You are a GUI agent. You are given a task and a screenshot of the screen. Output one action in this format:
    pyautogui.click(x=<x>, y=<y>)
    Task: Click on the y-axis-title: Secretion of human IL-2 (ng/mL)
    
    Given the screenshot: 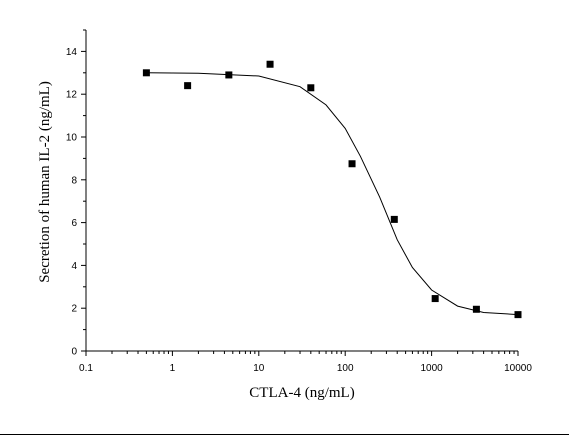 What is the action you would take?
    pyautogui.click(x=45, y=182)
    